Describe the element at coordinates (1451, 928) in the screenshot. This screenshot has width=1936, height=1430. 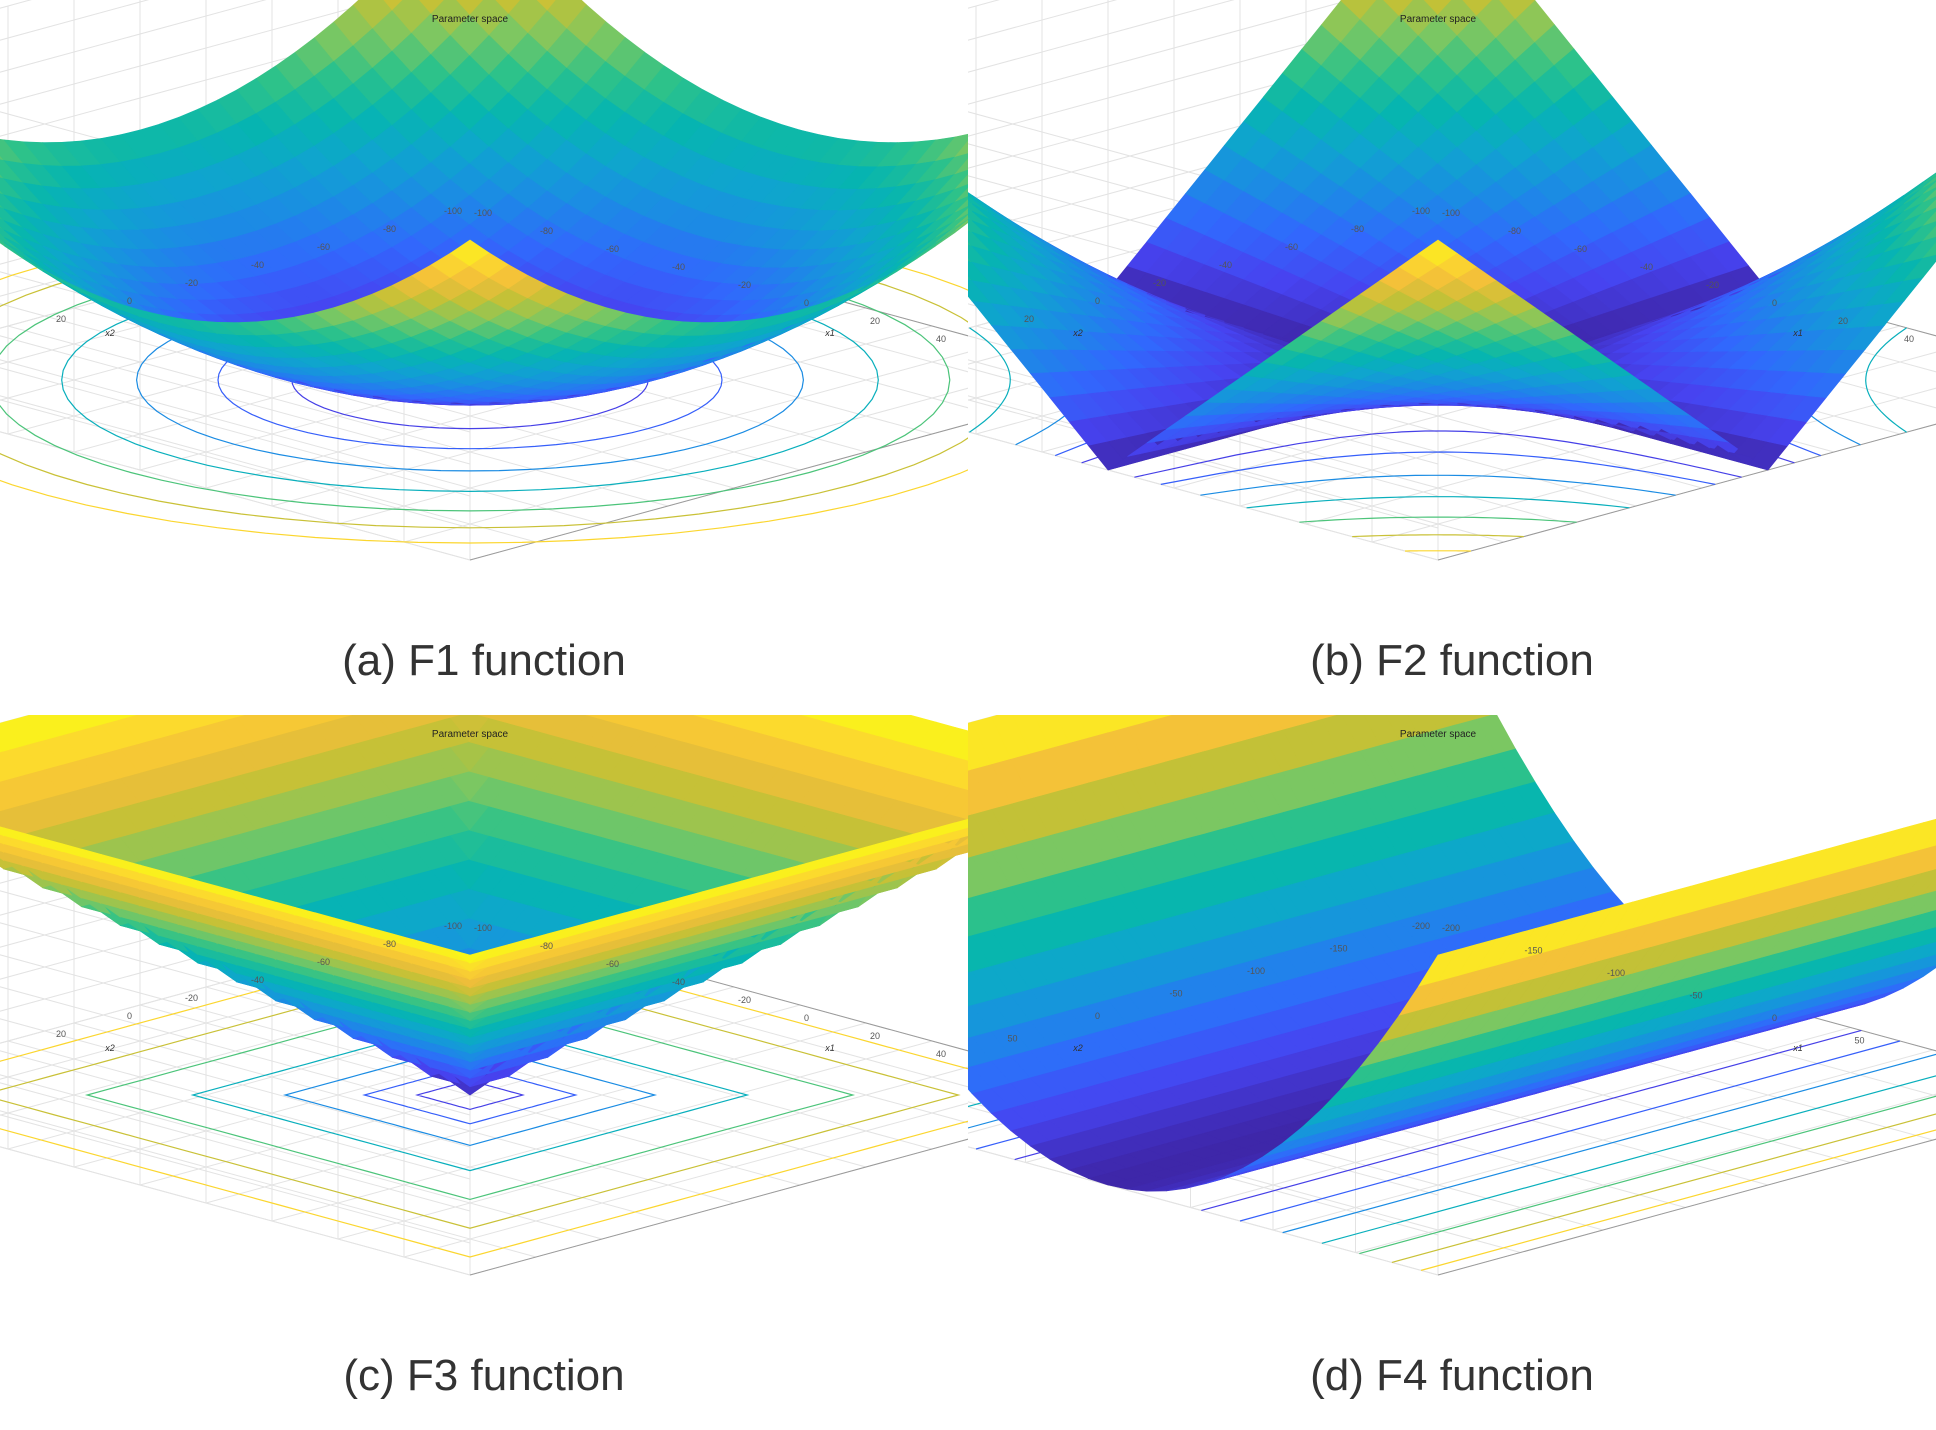
I see `x-tick-label: -200` at that location.